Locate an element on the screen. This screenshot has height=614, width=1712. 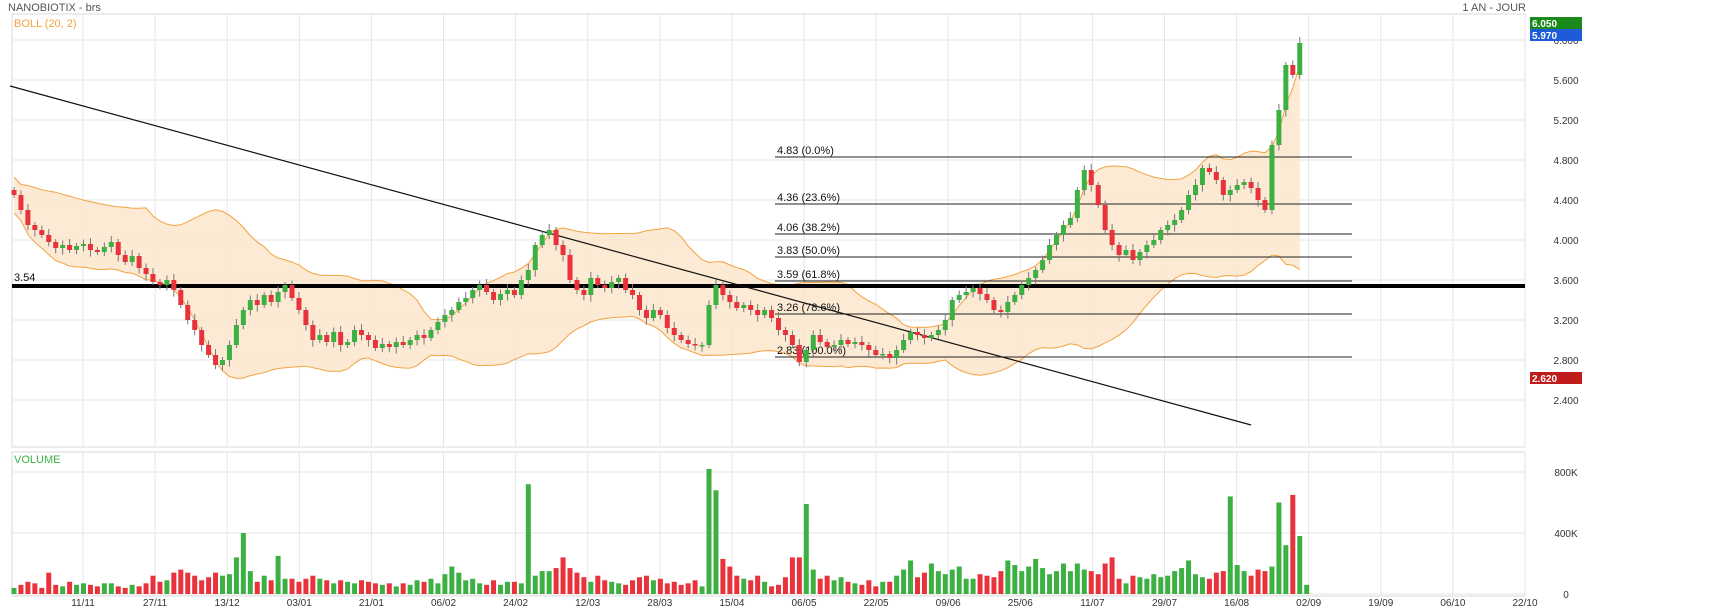
y-tick-label: 4.000 is located at coordinates (1565, 241).